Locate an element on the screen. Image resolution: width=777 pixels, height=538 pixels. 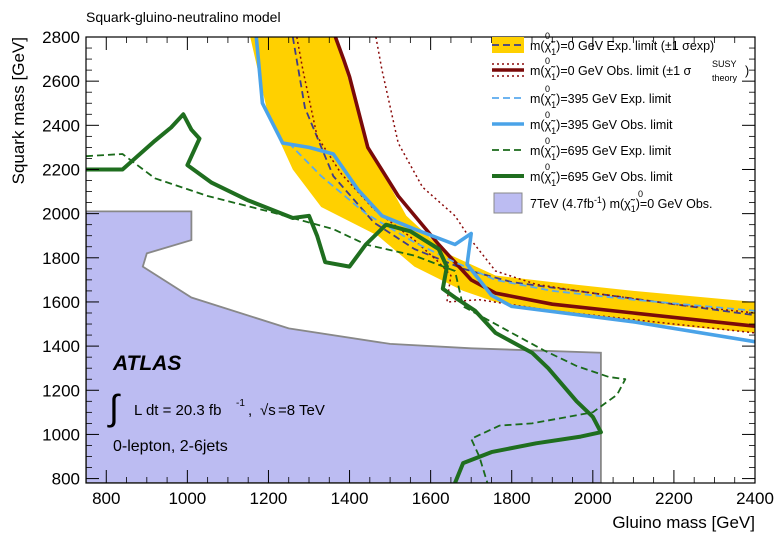
x-axis-title: Gluino mass [GeV] is located at coordinates (683, 522).